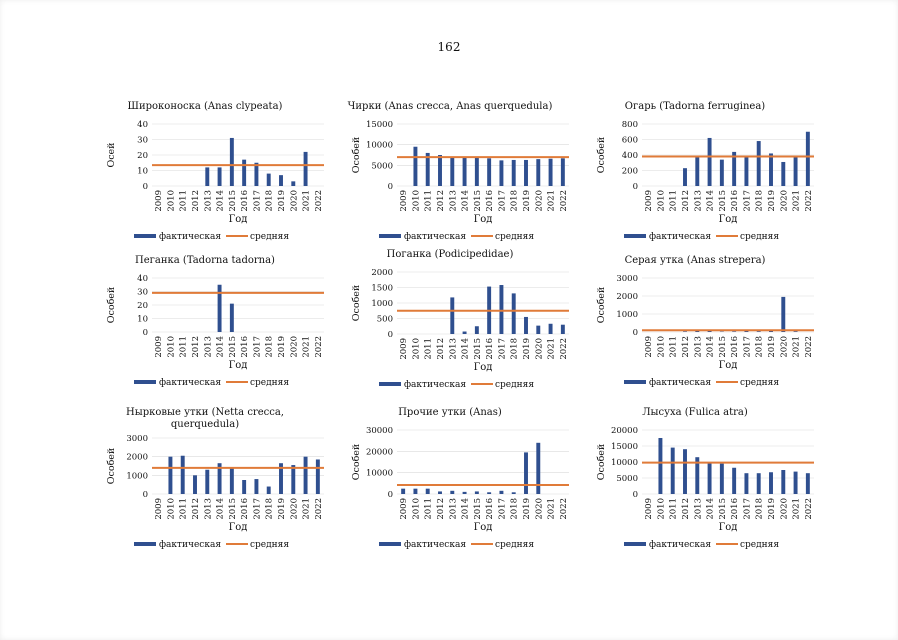 This screenshot has width=898, height=640. Describe the element at coordinates (627, 479) in the screenshot. I see `y-tick-label: 5000` at that location.